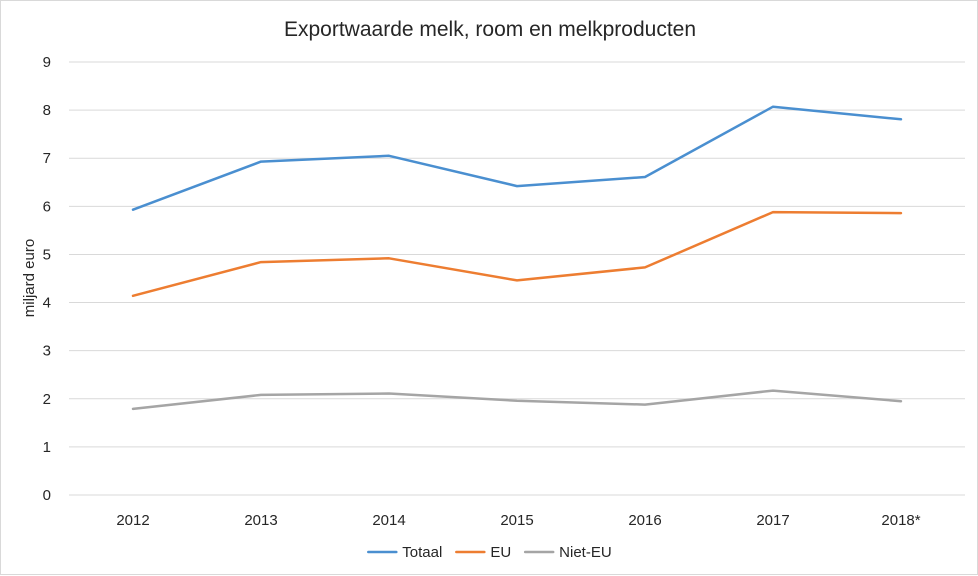 This screenshot has width=978, height=576. I want to click on chart-title: Exportwaarde melk, room en melkproducten, so click(490, 29).